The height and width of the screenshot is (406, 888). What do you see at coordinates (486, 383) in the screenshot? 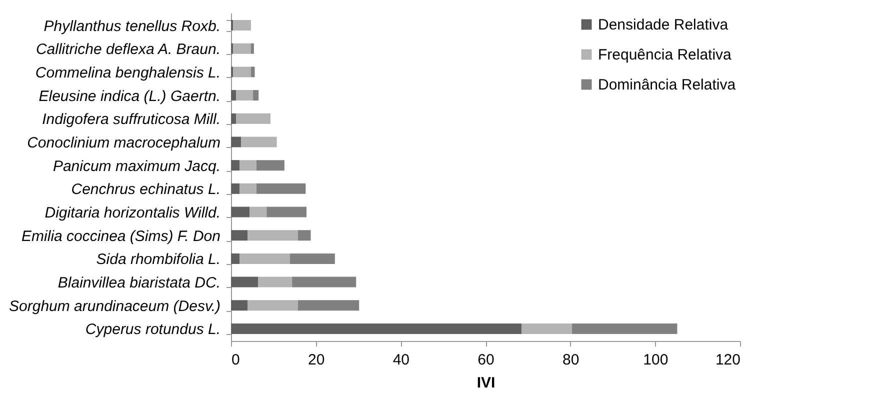
I see `x-axis-title: IVI` at bounding box center [486, 383].